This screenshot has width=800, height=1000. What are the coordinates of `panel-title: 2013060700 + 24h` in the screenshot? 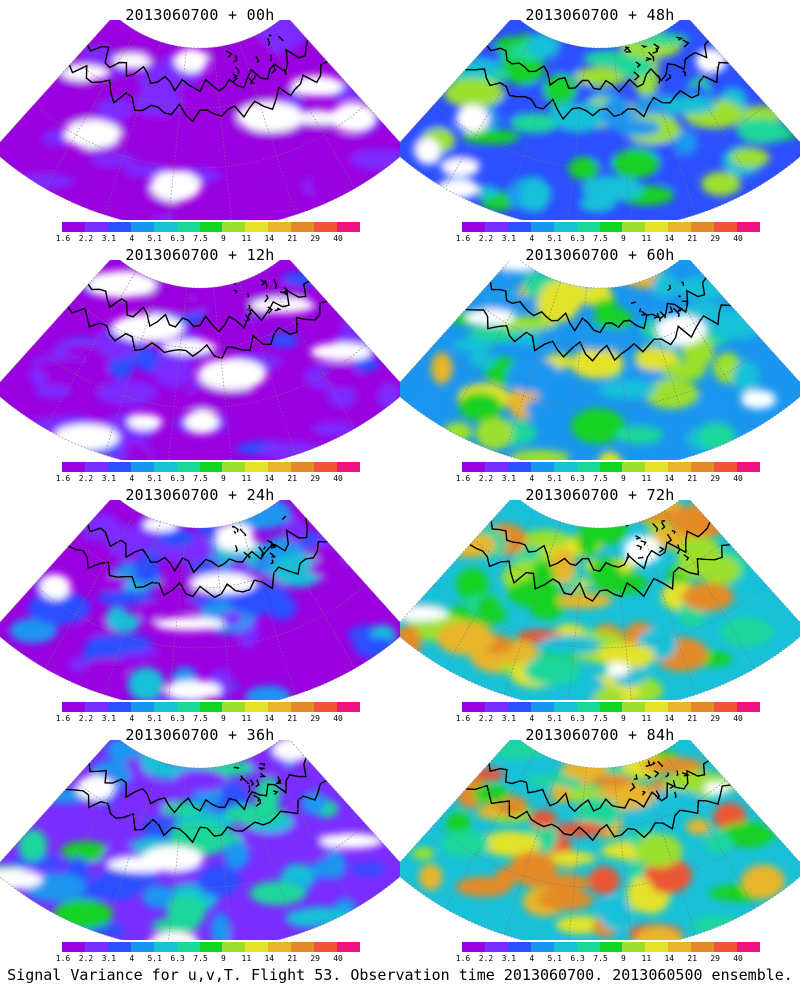 It's located at (200, 495).